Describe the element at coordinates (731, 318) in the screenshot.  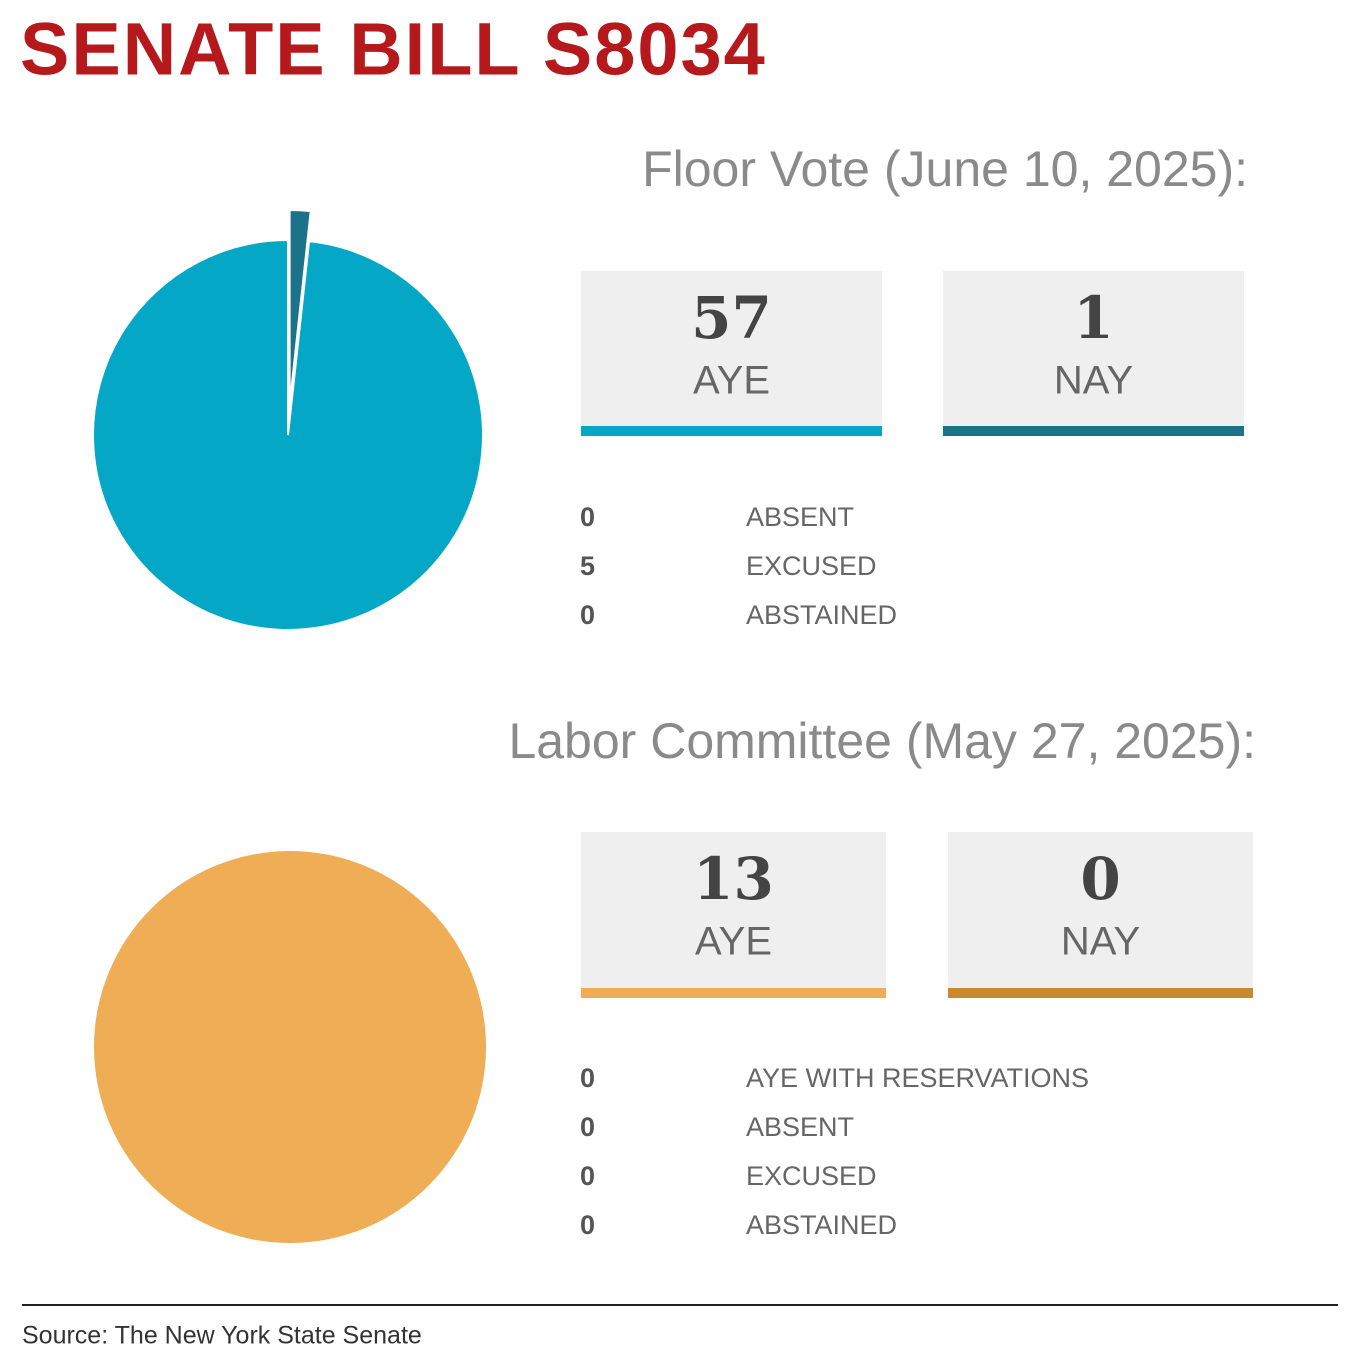
I see `vote-count: 57` at that location.